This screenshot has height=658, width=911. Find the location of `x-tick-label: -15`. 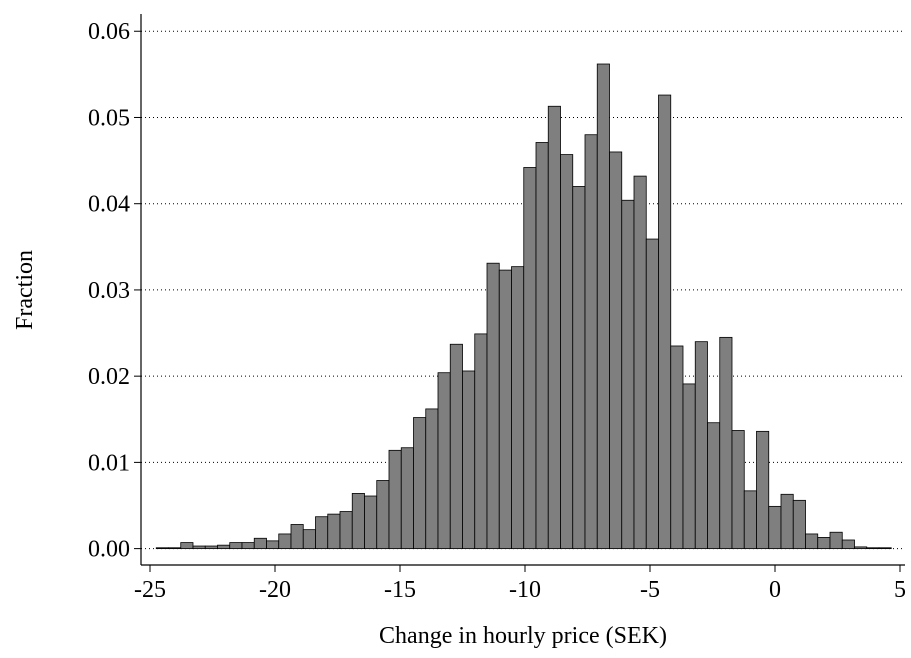

x-tick-label: -15 is located at coordinates (400, 590).